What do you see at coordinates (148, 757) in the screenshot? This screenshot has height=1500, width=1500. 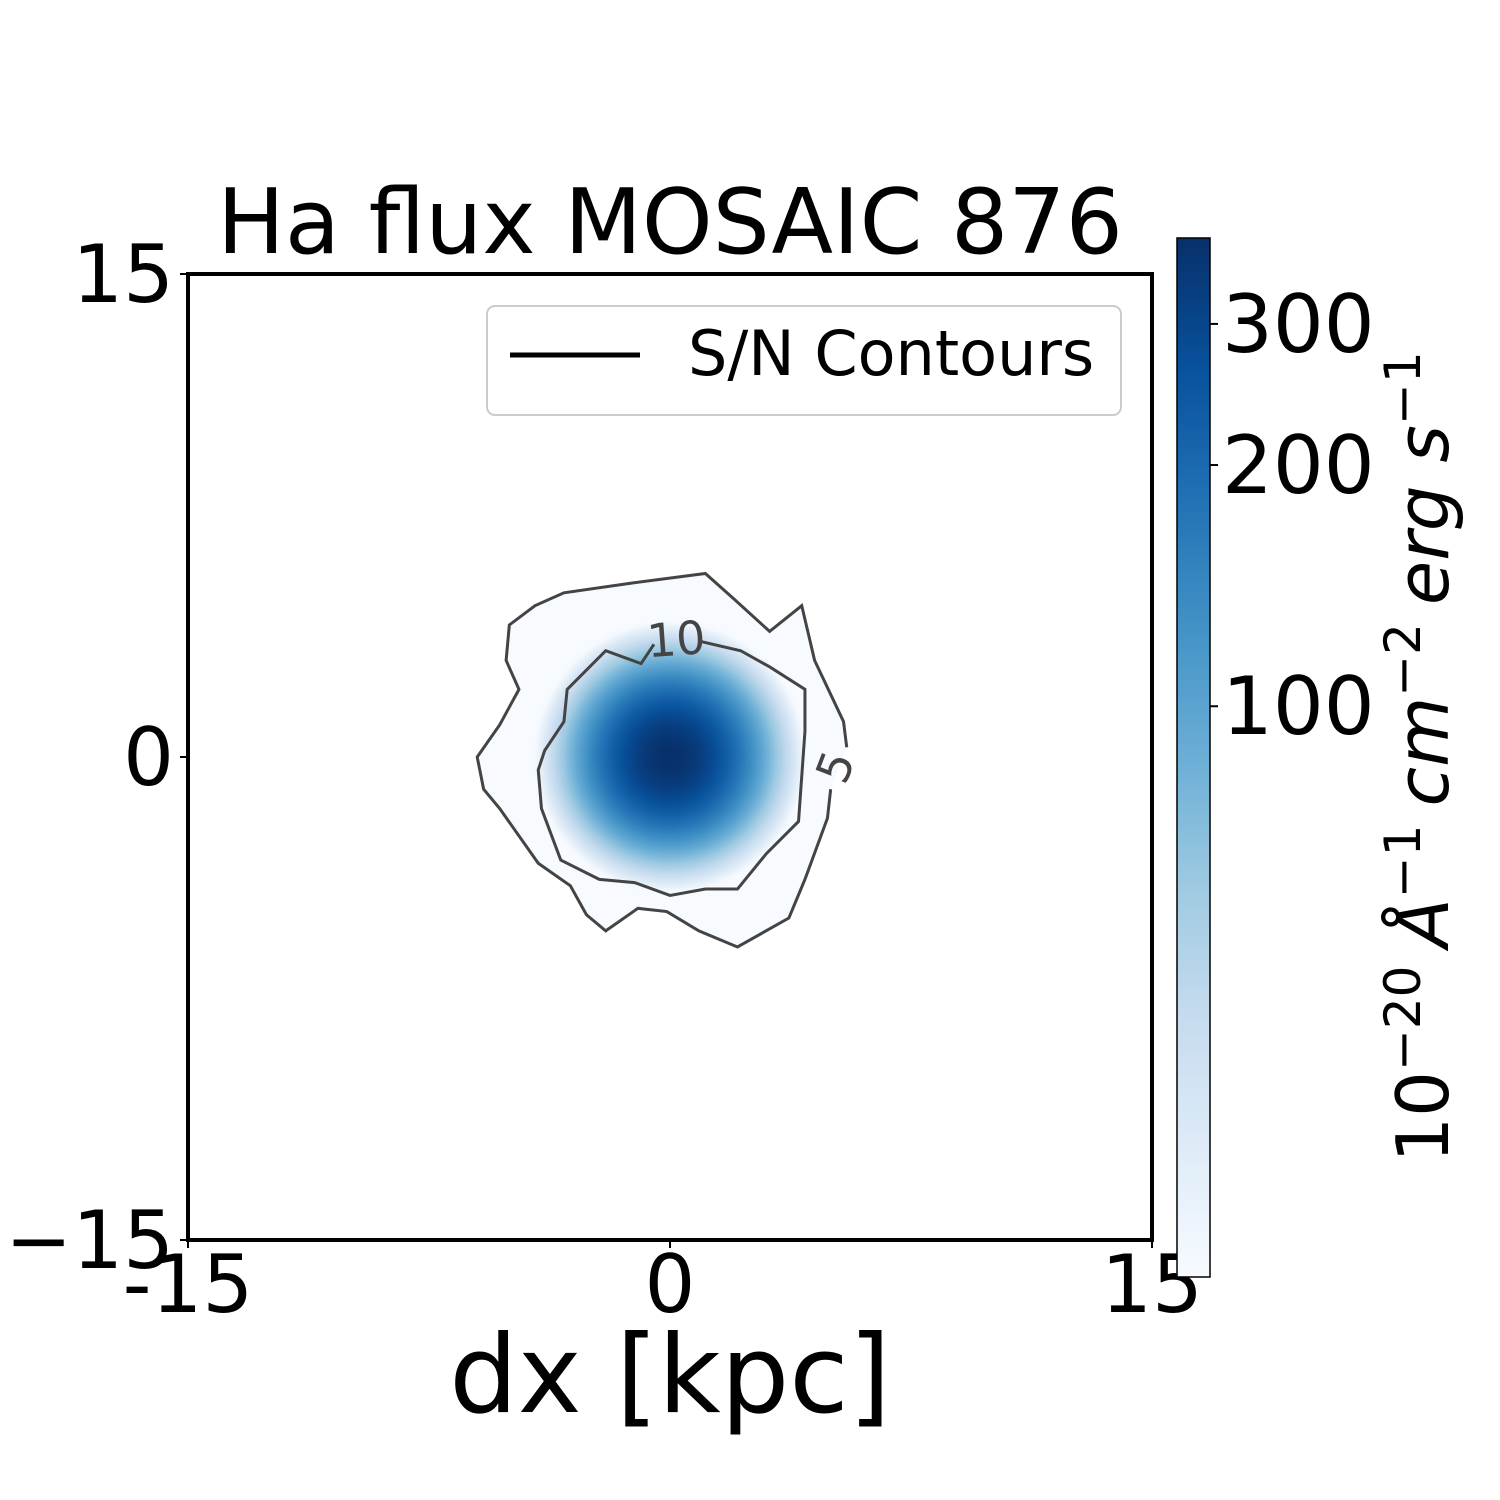 I see `y-tick-label: 0` at bounding box center [148, 757].